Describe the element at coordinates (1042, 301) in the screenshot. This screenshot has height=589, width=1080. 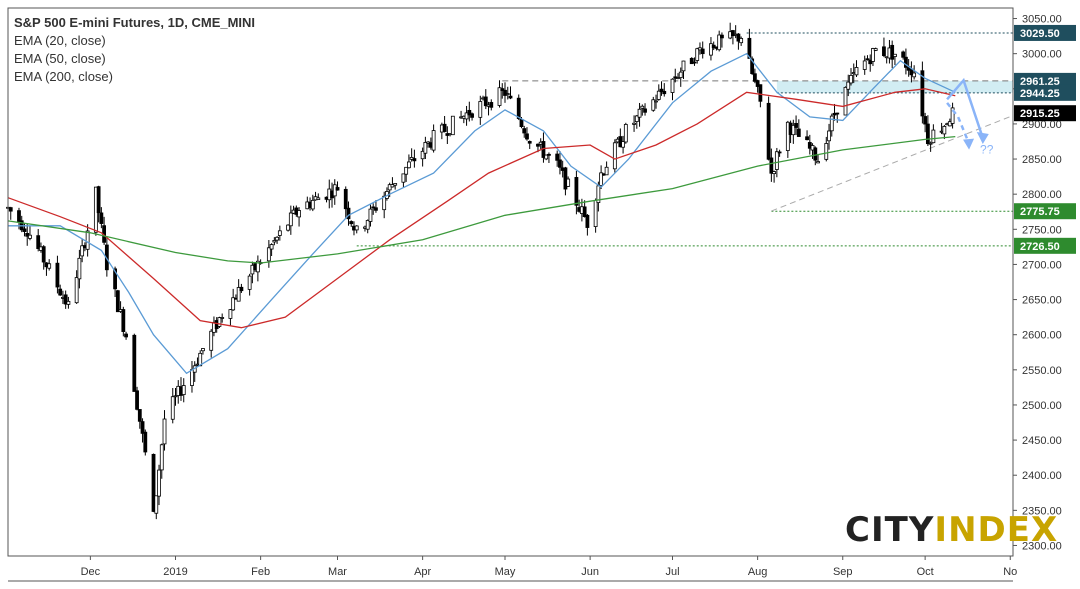
I see `y-tick-label: 2650.00` at that location.